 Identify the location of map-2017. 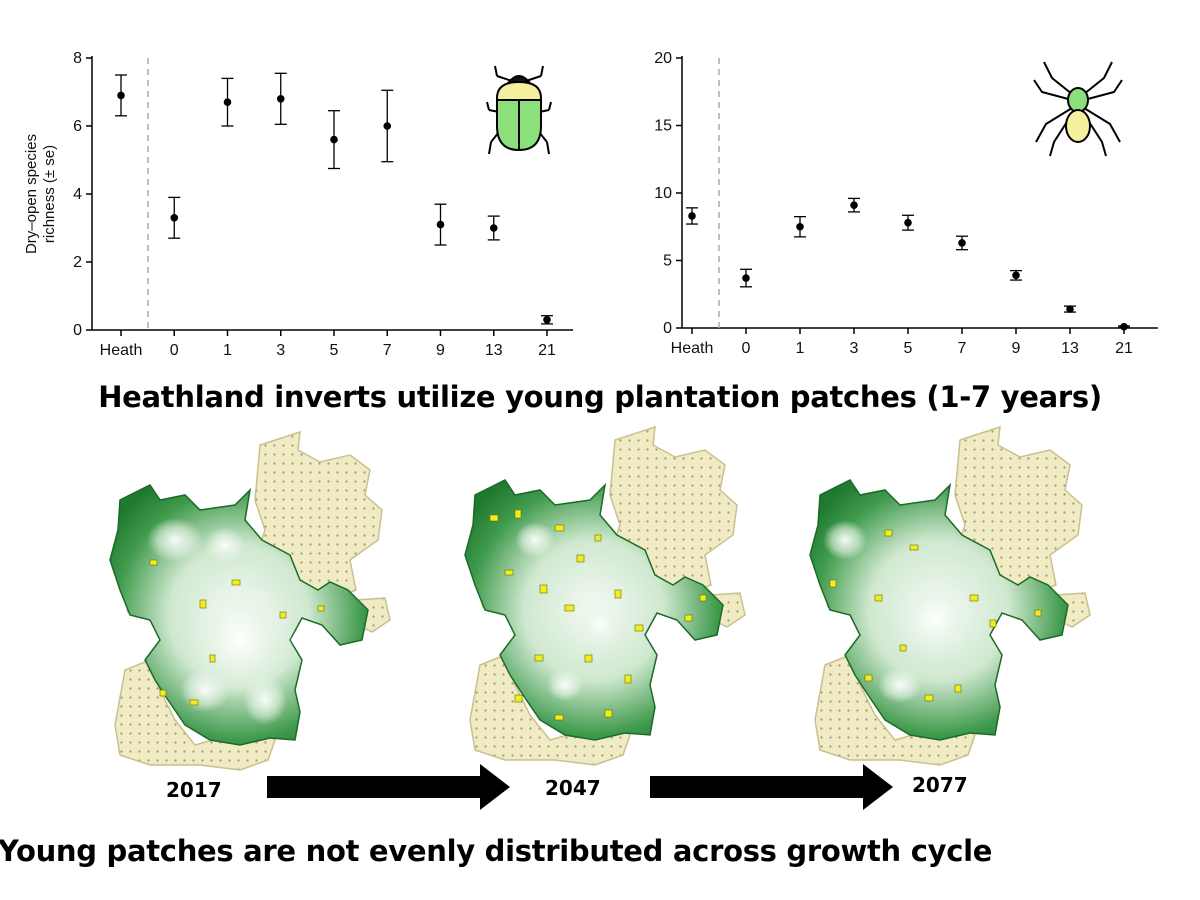
(250, 601).